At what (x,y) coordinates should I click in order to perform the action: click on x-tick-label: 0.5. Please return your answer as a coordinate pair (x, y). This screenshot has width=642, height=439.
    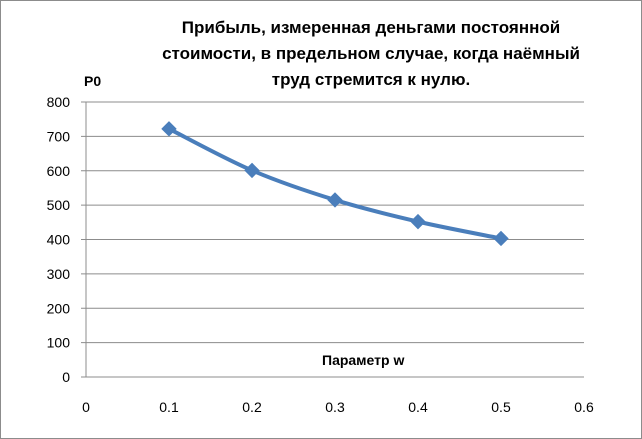
    Looking at the image, I should click on (501, 407).